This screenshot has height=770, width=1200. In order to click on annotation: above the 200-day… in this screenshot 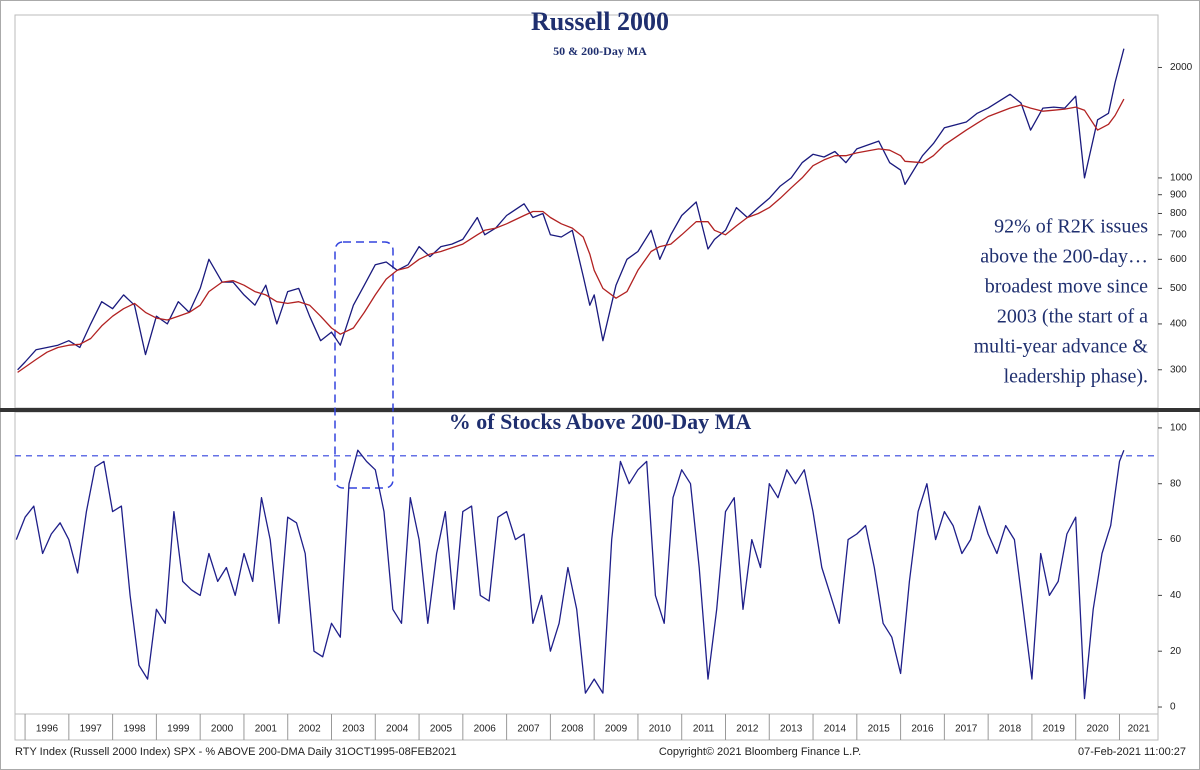, I will do `click(1064, 257)`.